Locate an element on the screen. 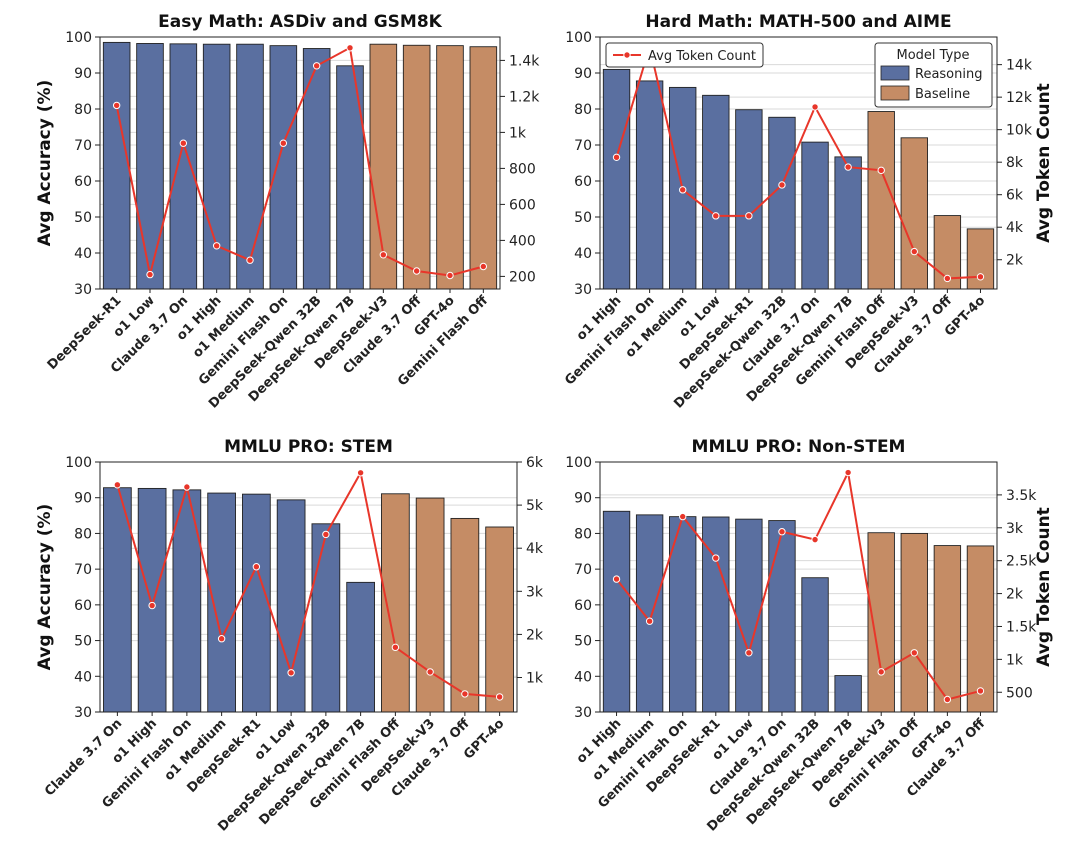 The height and width of the screenshot is (850, 1080). y2-tick-label: 1.2k is located at coordinates (524, 97).